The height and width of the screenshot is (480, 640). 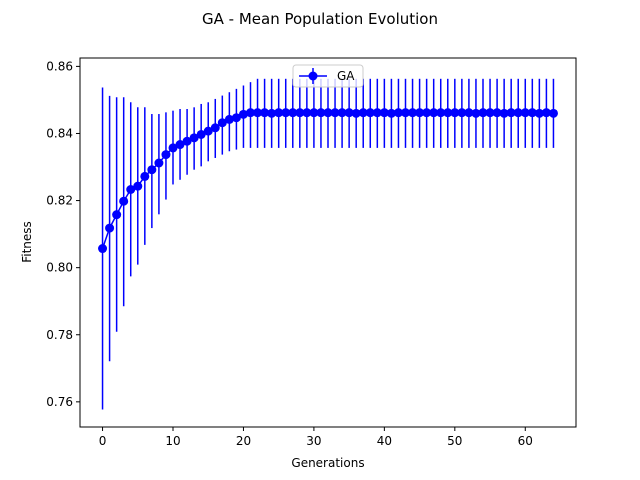 I want to click on legend: GA, so click(x=328, y=76).